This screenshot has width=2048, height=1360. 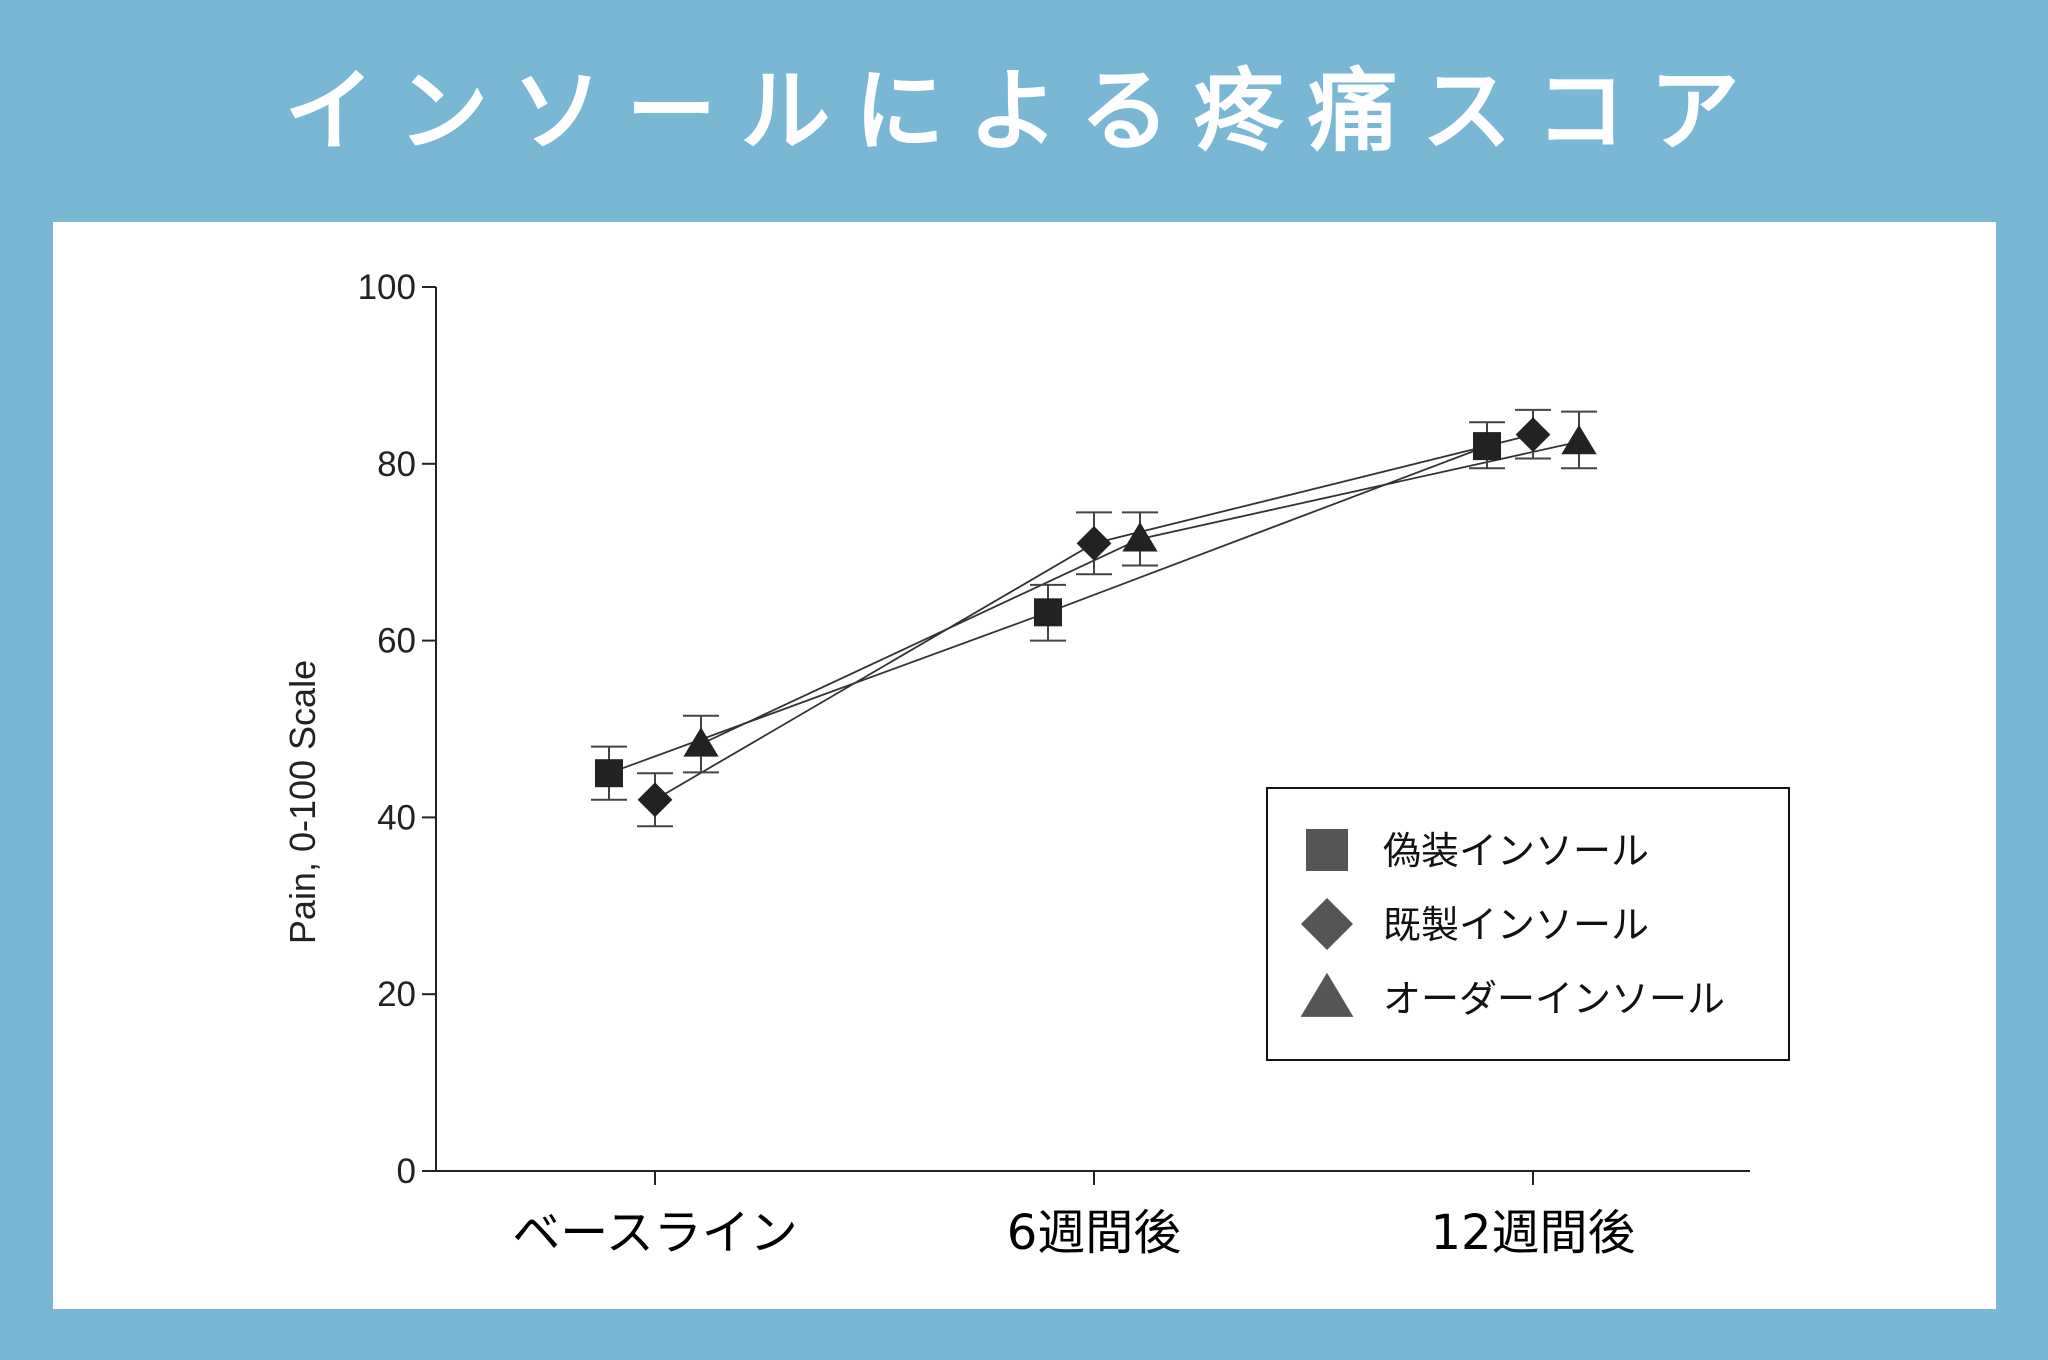 What do you see at coordinates (1516, 925) in the screenshot?
I see `legend-label: 既製インソール` at bounding box center [1516, 925].